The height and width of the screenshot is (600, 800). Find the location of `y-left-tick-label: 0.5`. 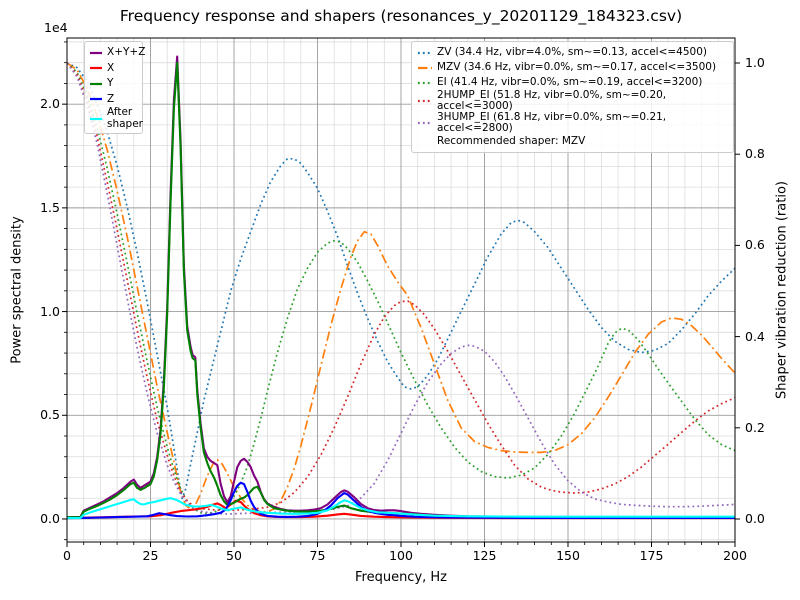

y-left-tick-label: 0.5 is located at coordinates (50, 415).